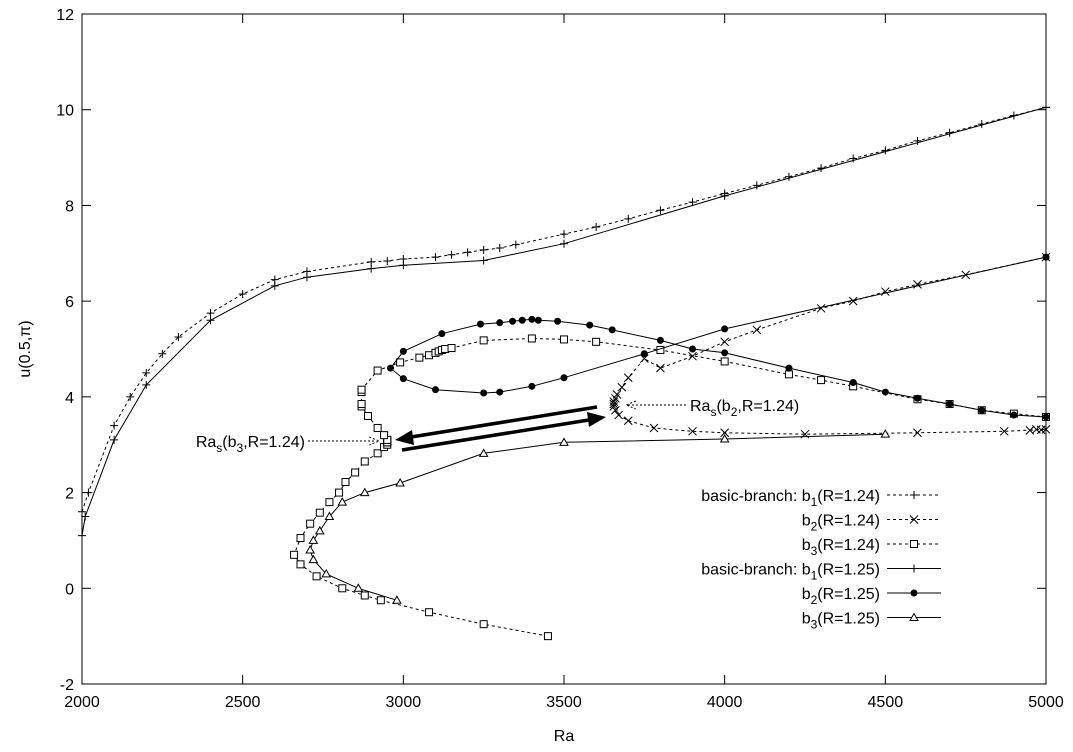  Describe the element at coordinates (564, 702) in the screenshot. I see `x-tick-label: 3500` at that location.